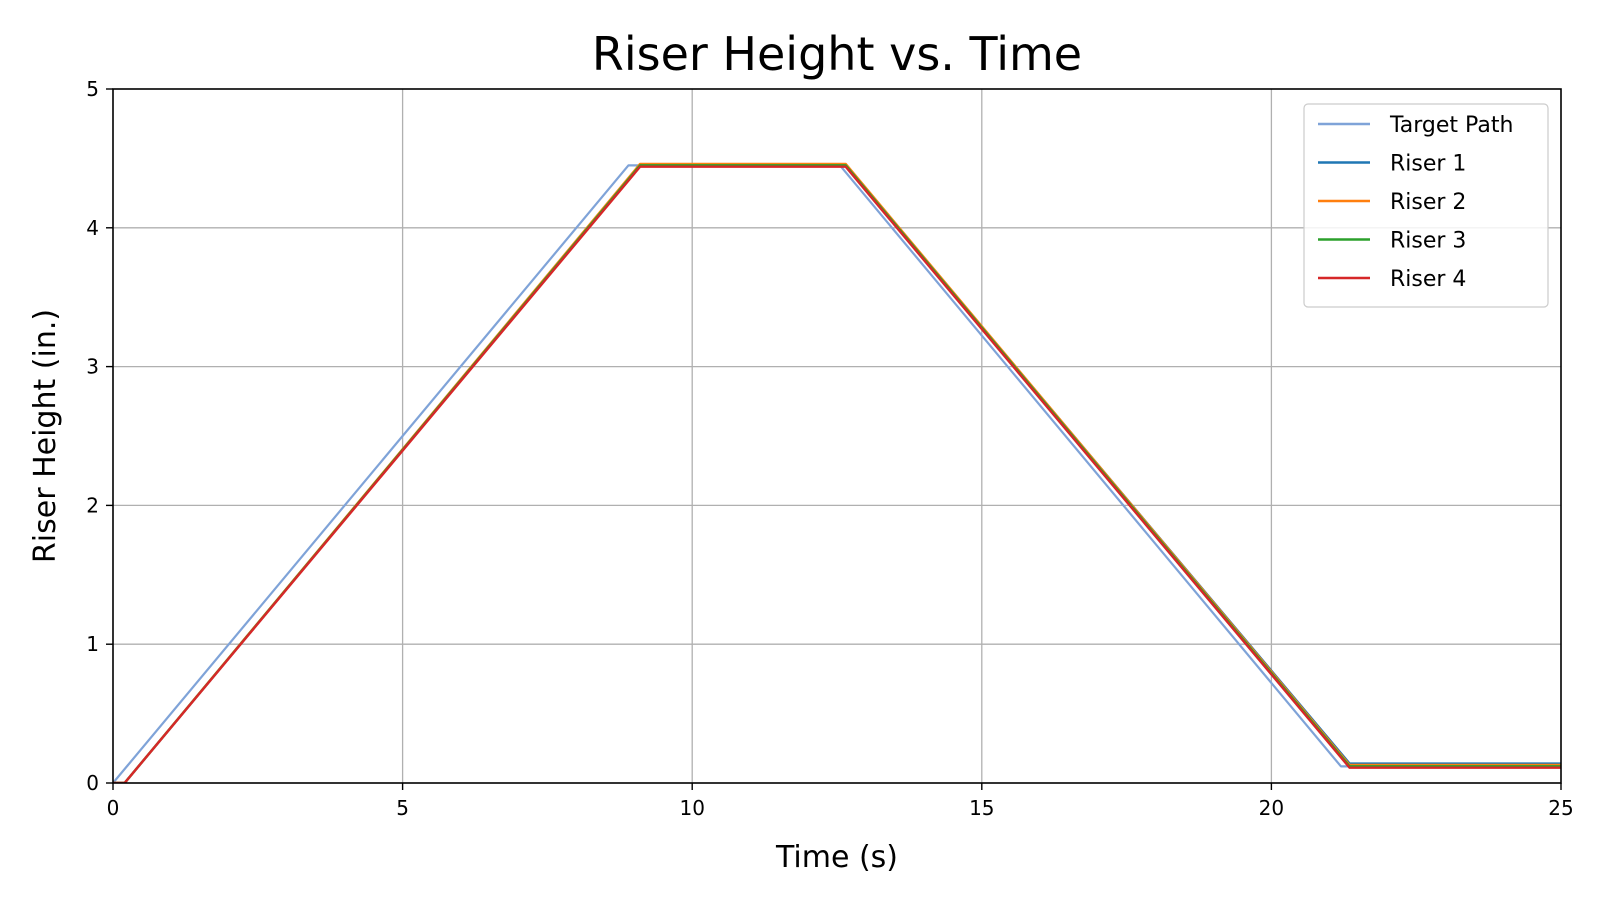  Describe the element at coordinates (1428, 164) in the screenshot. I see `legend-label-riser-1: Riser 1` at that location.